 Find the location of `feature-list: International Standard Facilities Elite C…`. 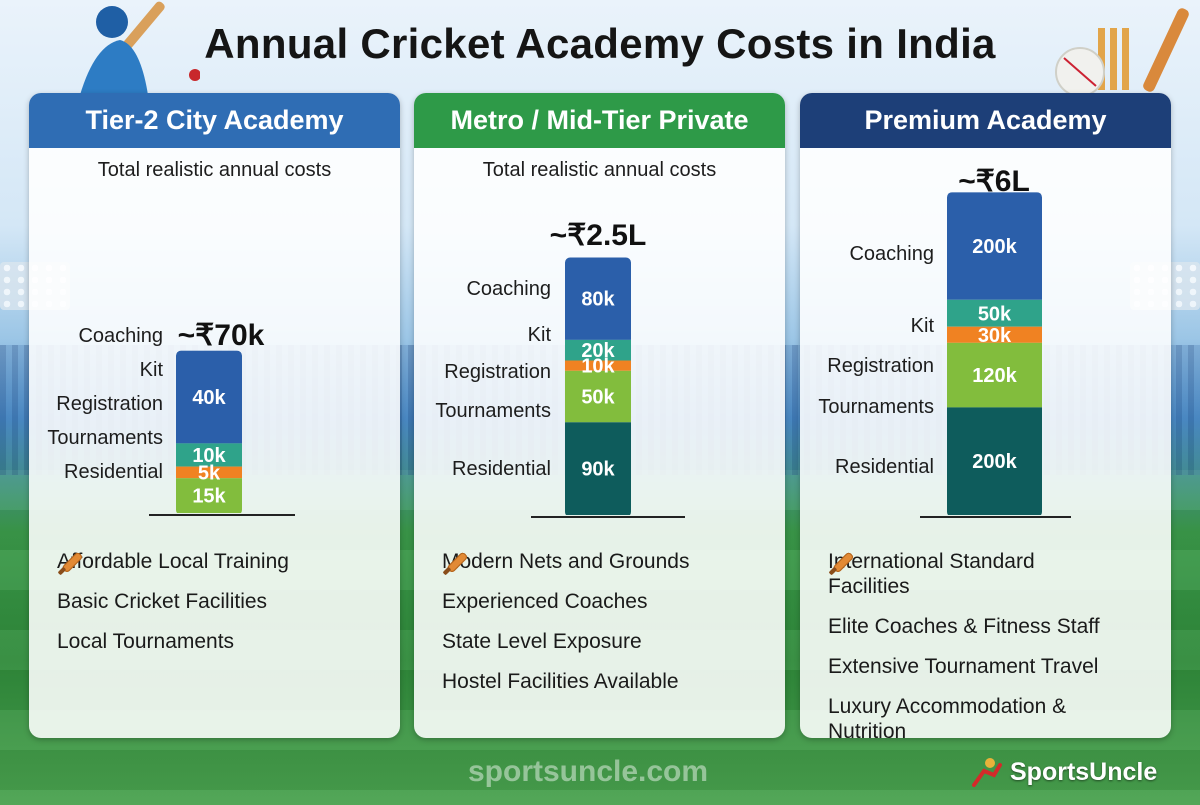

feature-list: International Standard Facilities Elite C… is located at coordinates (973, 643).